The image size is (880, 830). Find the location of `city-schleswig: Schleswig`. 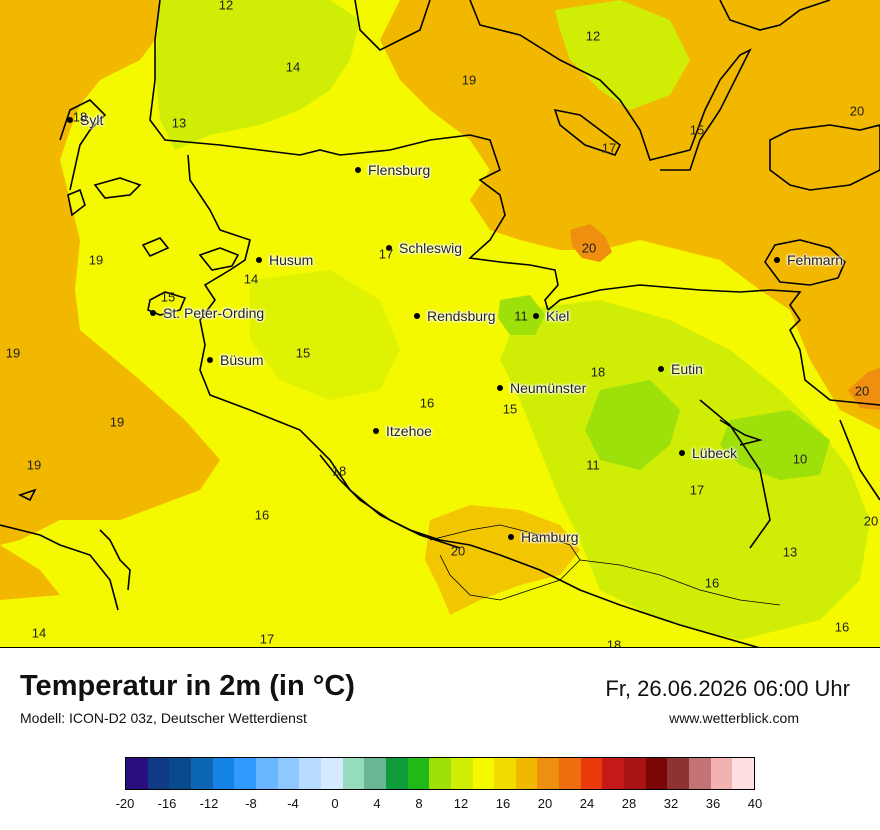

city-schleswig: Schleswig is located at coordinates (424, 248).